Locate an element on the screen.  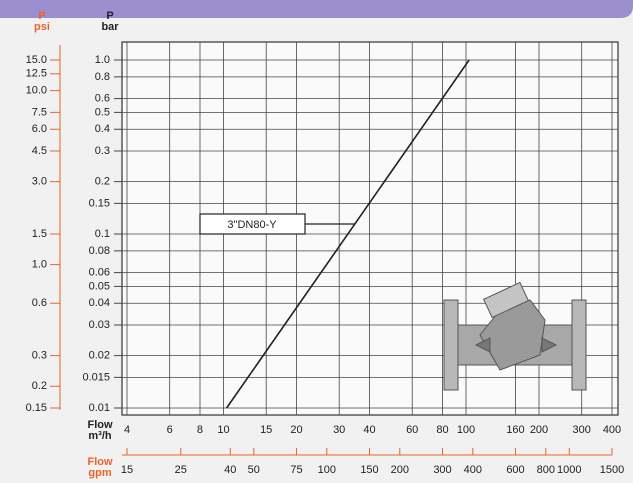
y-tick-label: 0.8 is located at coordinates (102, 77).